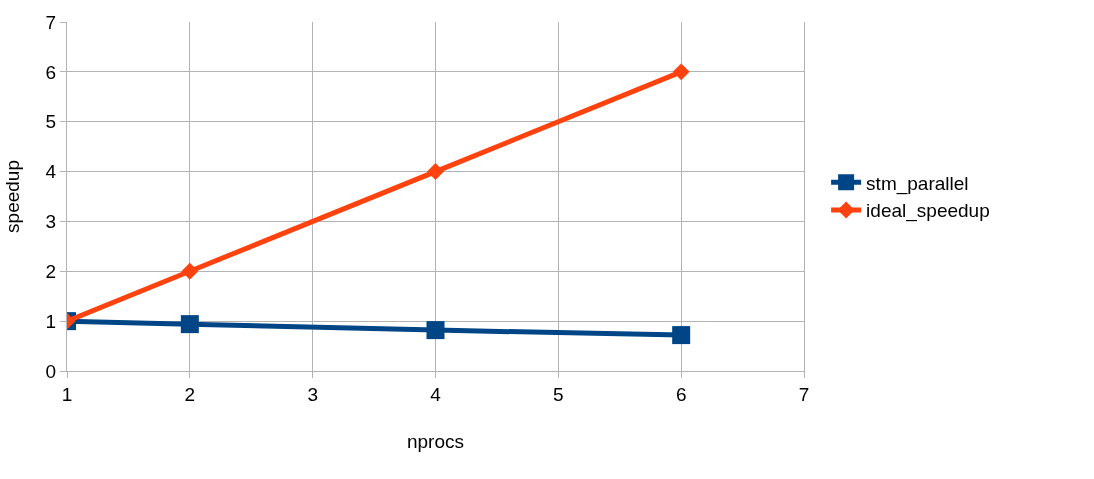 Image resolution: width=1094 pixels, height=479 pixels. I want to click on x-axis-title: nprocs, so click(435, 441).